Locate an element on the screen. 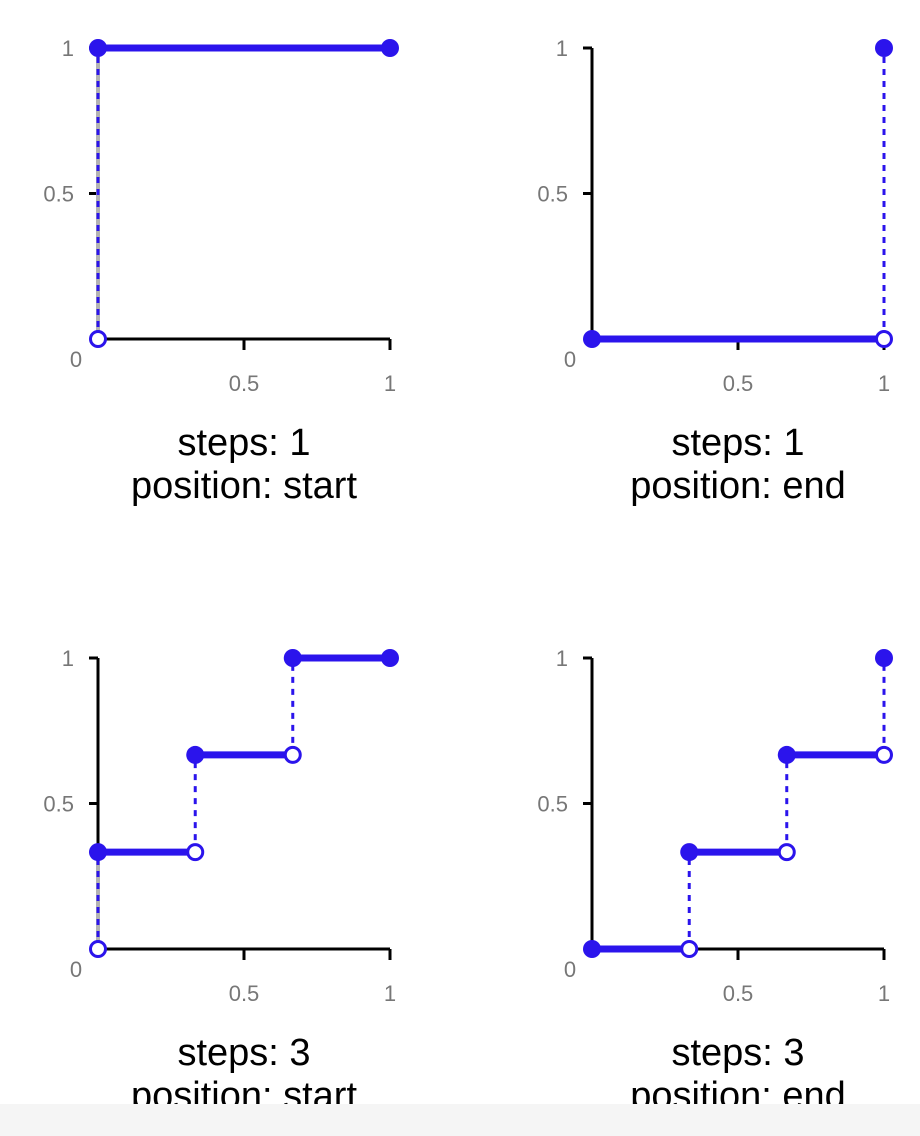  chart-caption-position: position: start is located at coordinates (244, 486).